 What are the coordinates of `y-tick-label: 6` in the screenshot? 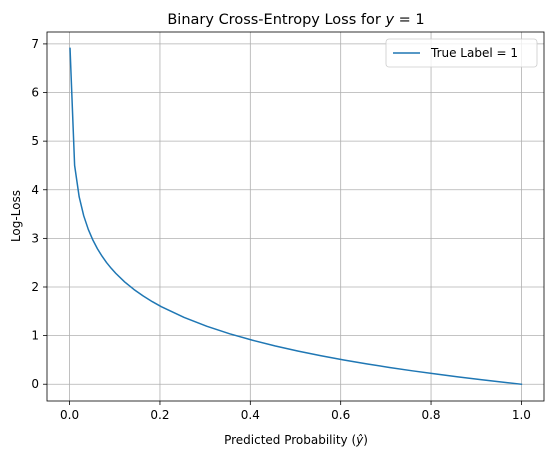 It's located at (35, 93).